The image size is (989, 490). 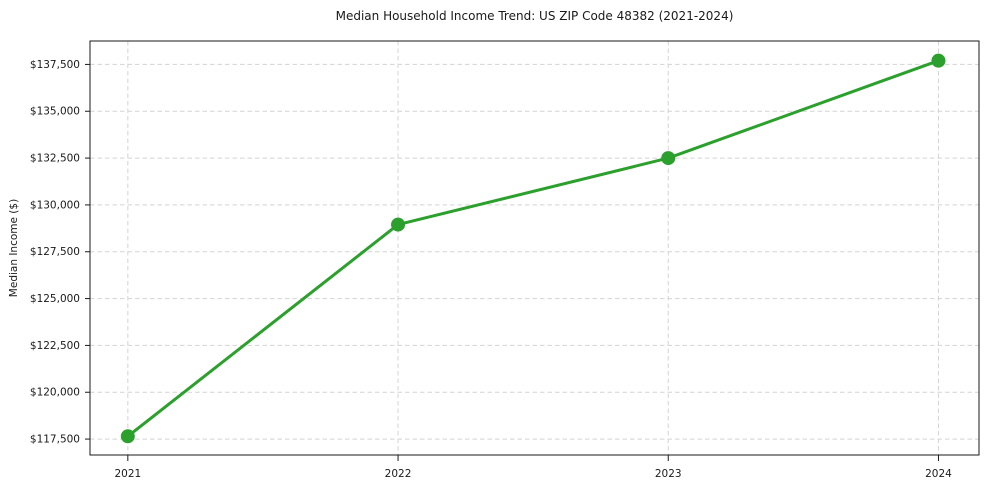 What do you see at coordinates (398, 474) in the screenshot?
I see `x-tick-label: 2022` at bounding box center [398, 474].